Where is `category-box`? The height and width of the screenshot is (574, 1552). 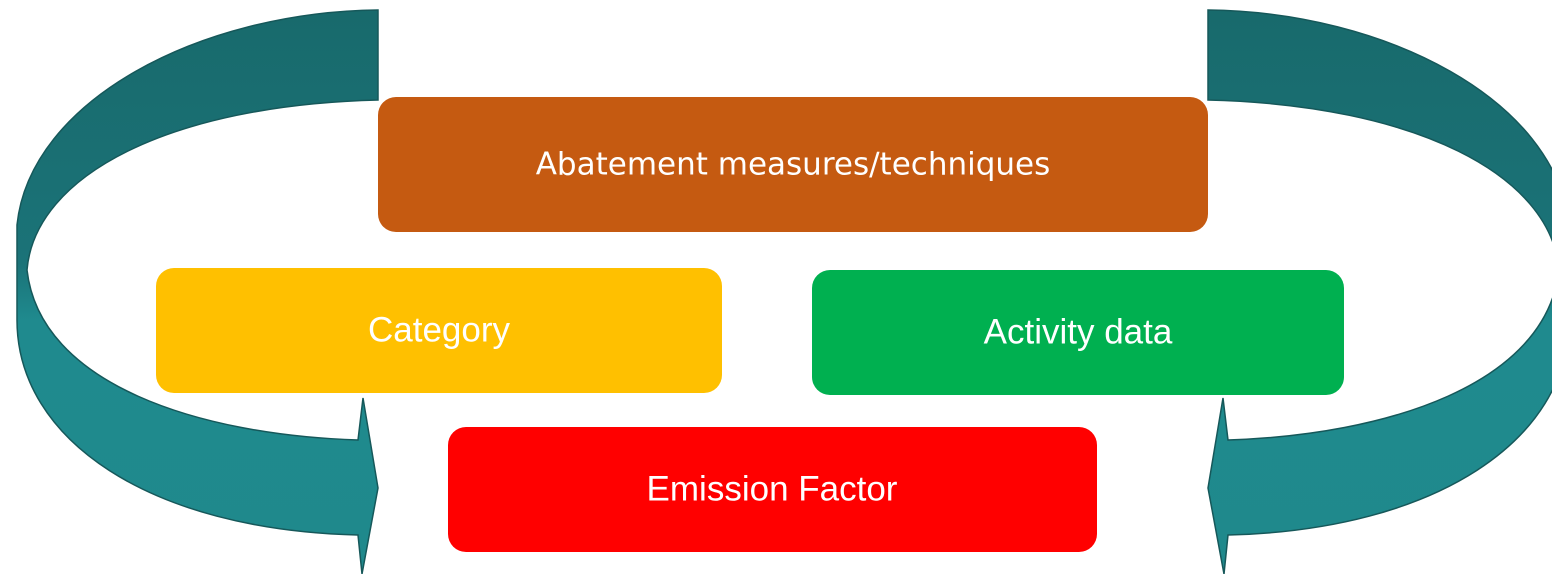
category-box is located at coordinates (439, 330).